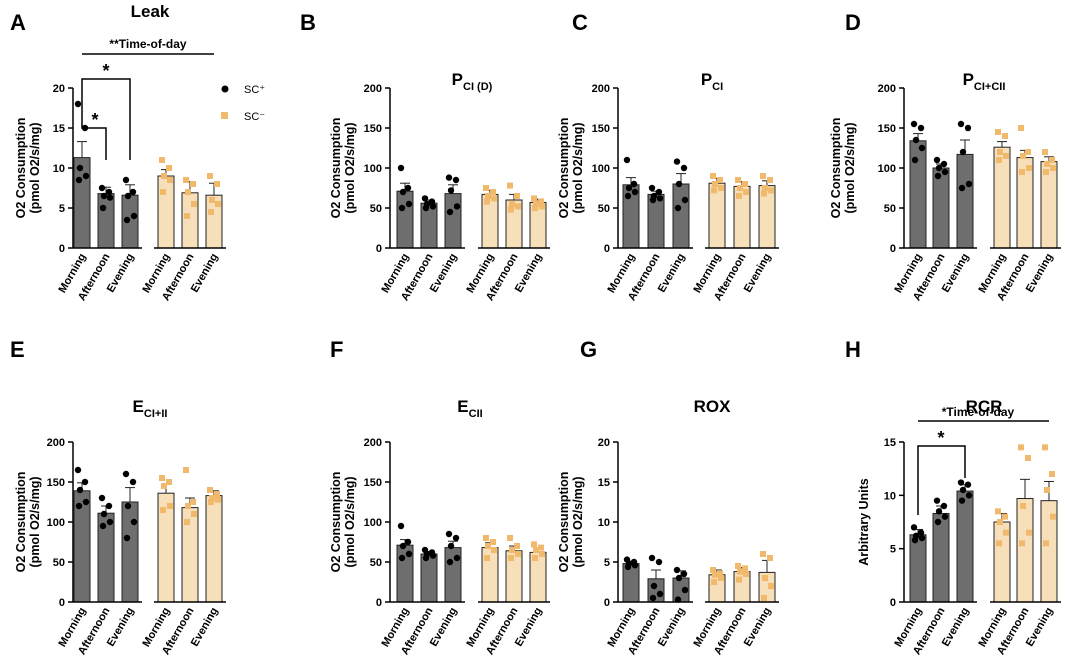 The height and width of the screenshot is (662, 1065). What do you see at coordinates (373, 169) in the screenshot?
I see `y-tick-label: 100` at bounding box center [373, 169].